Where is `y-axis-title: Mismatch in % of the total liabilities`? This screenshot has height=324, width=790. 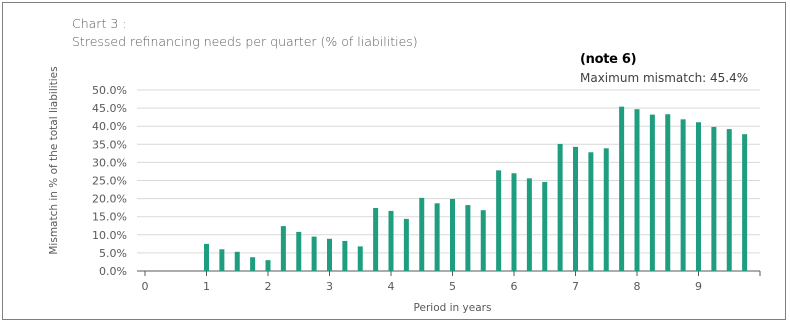
y-axis-title: Mismatch in % of the total liabilities is located at coordinates (54, 160).